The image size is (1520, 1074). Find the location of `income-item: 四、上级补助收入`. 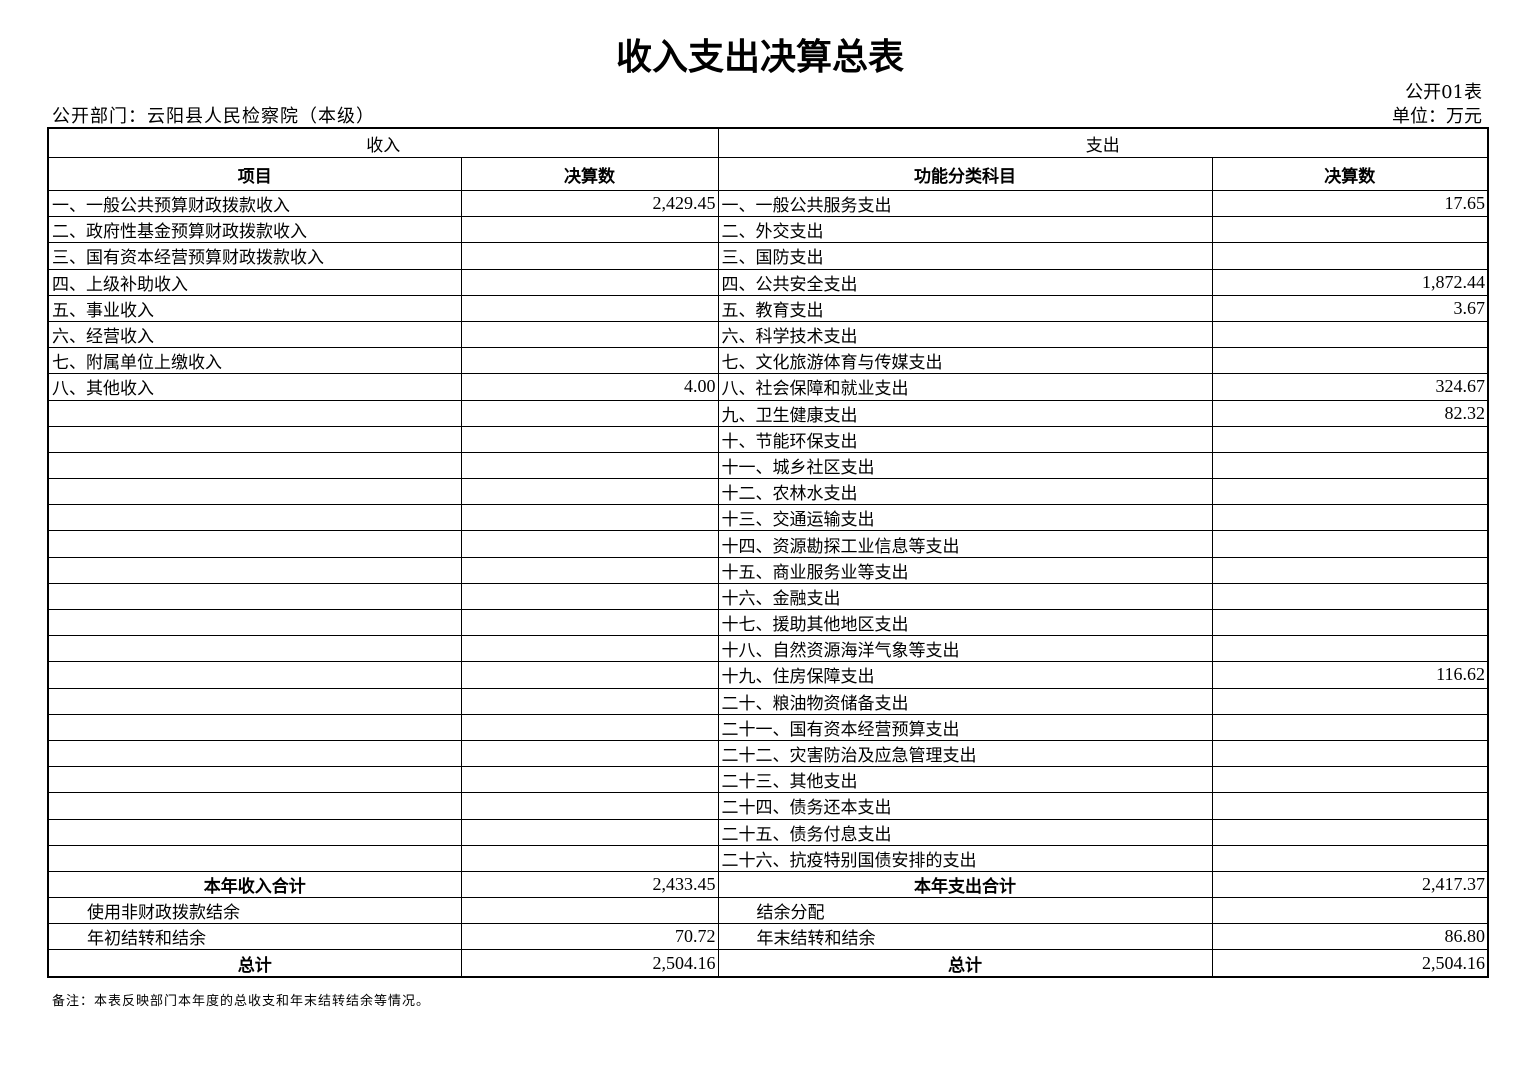

income-item: 四、上级补助收入 is located at coordinates (254, 282).